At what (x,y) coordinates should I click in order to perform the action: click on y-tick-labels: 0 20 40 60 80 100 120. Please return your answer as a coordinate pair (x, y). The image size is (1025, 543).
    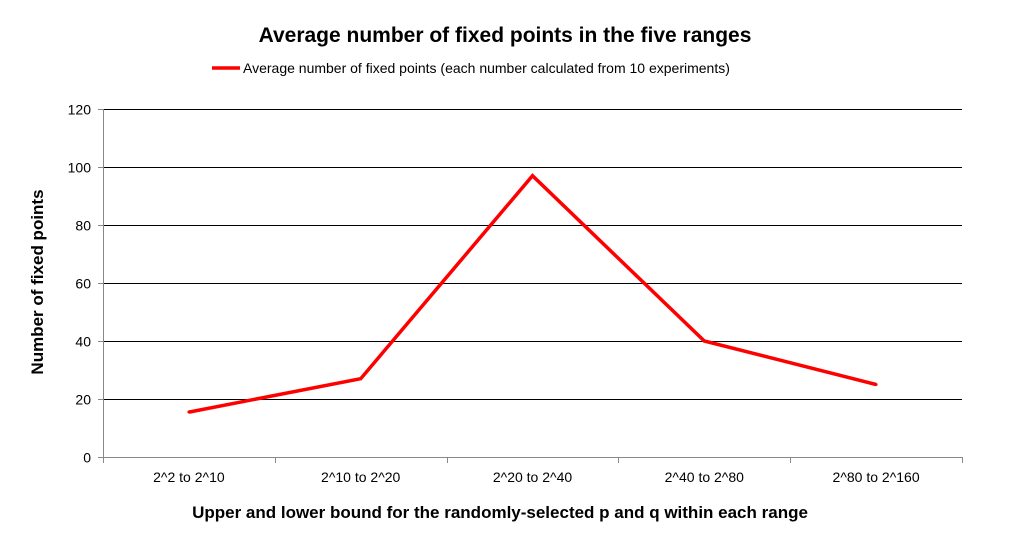
    Looking at the image, I should click on (80, 284).